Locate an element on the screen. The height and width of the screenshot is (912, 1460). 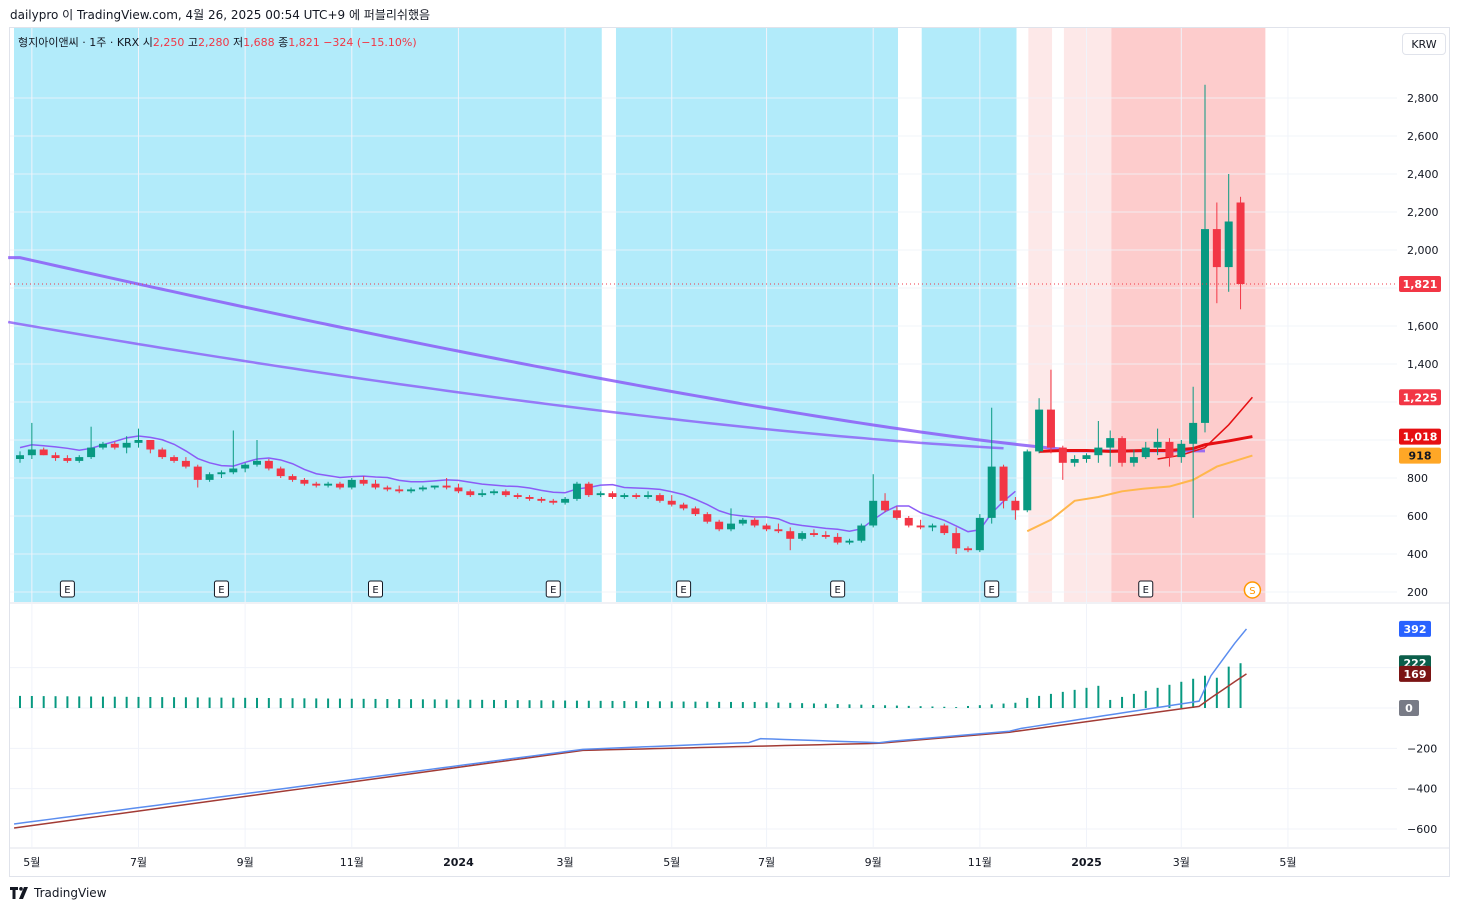
osc-badge is located at coordinates (1415, 628).